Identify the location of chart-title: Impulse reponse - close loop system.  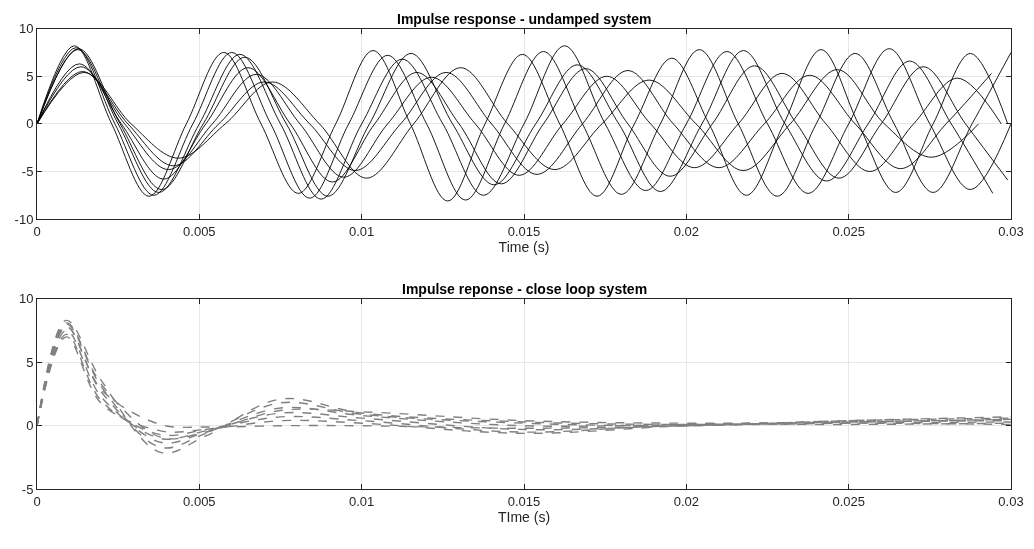
(525, 289).